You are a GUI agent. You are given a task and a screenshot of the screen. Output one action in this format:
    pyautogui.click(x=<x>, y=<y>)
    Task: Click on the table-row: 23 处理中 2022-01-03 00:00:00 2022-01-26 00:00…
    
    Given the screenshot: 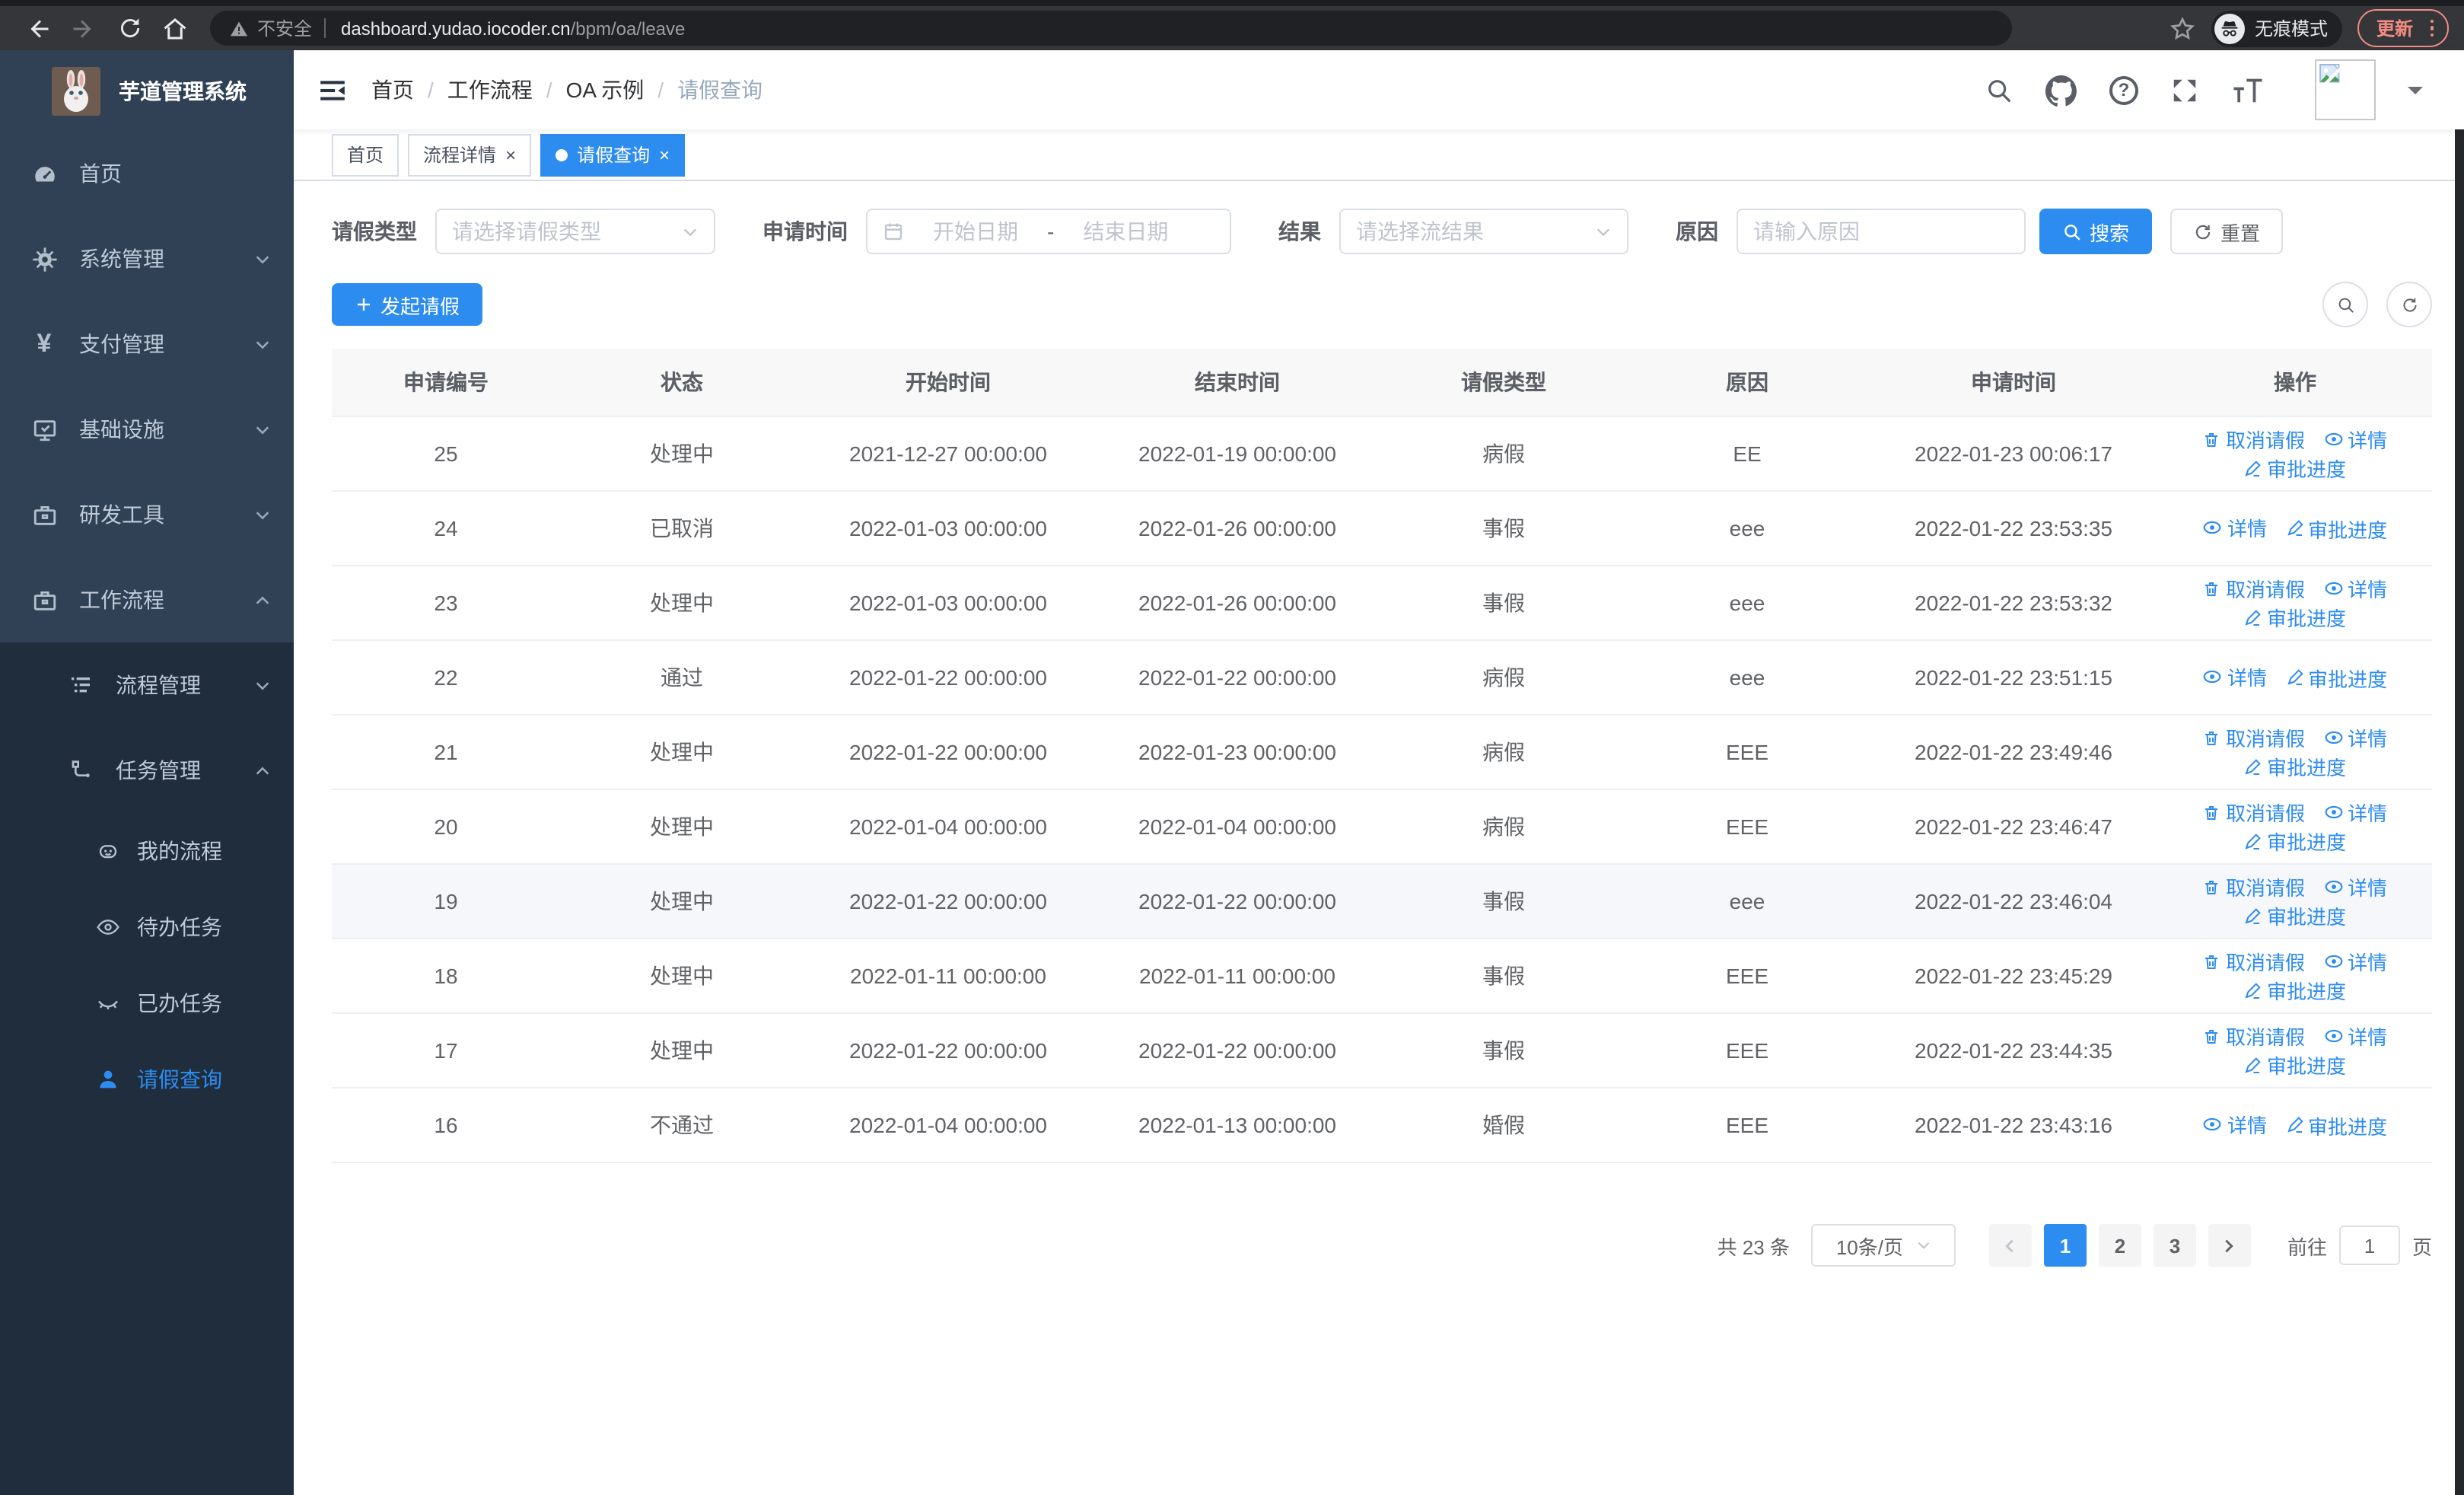 What is the action you would take?
    pyautogui.click(x=1382, y=603)
    